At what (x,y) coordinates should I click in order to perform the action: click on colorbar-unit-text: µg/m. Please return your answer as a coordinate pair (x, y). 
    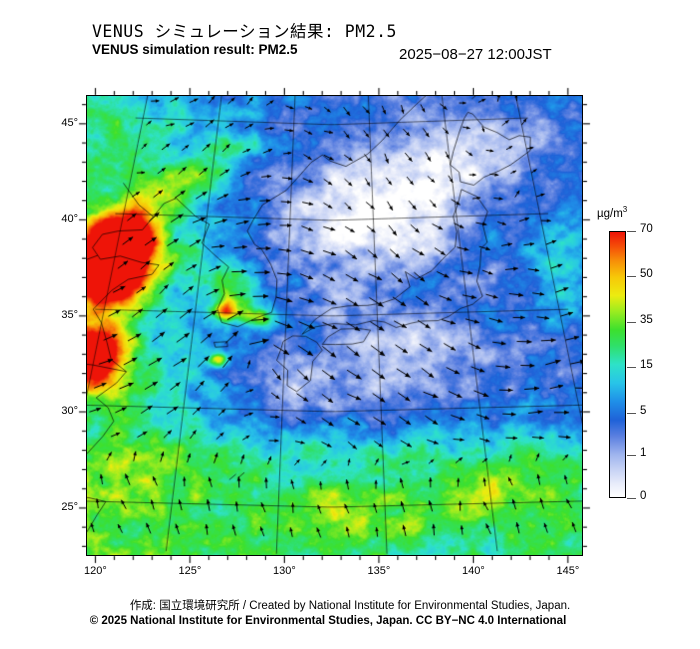
    Looking at the image, I should click on (610, 213).